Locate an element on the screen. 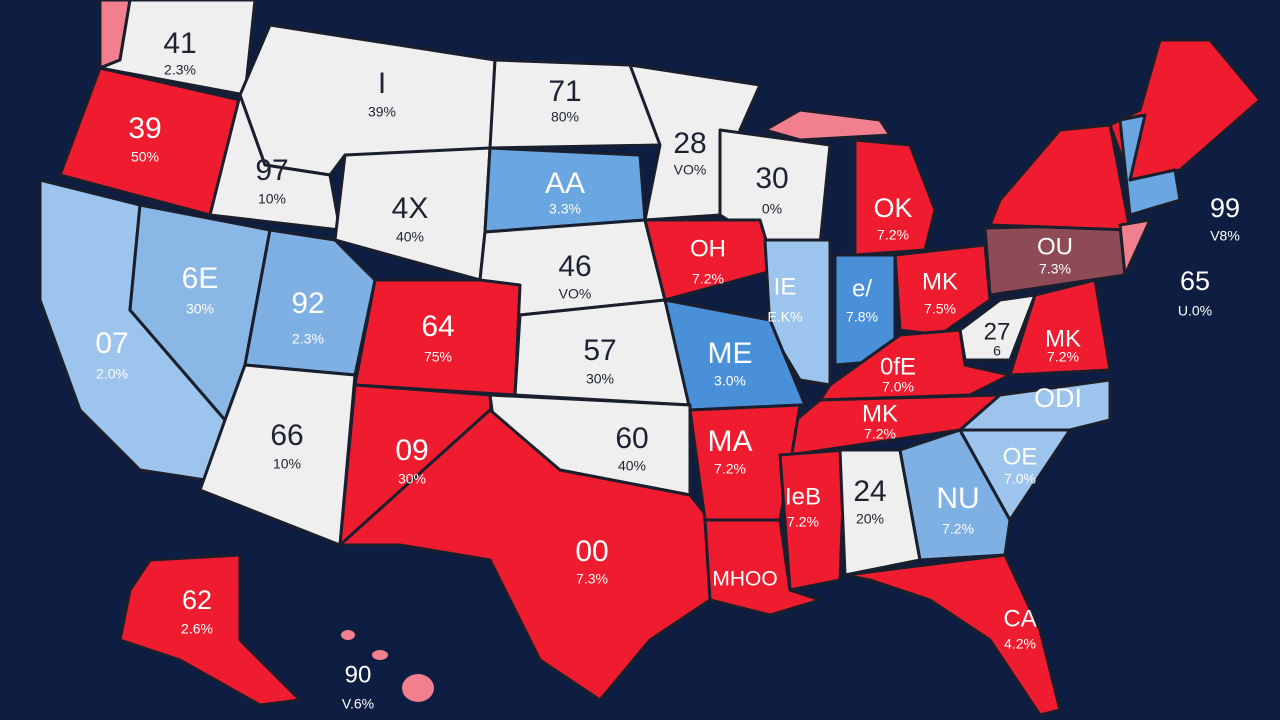 The width and height of the screenshot is (1280, 720). state-label: NU is located at coordinates (957, 498).